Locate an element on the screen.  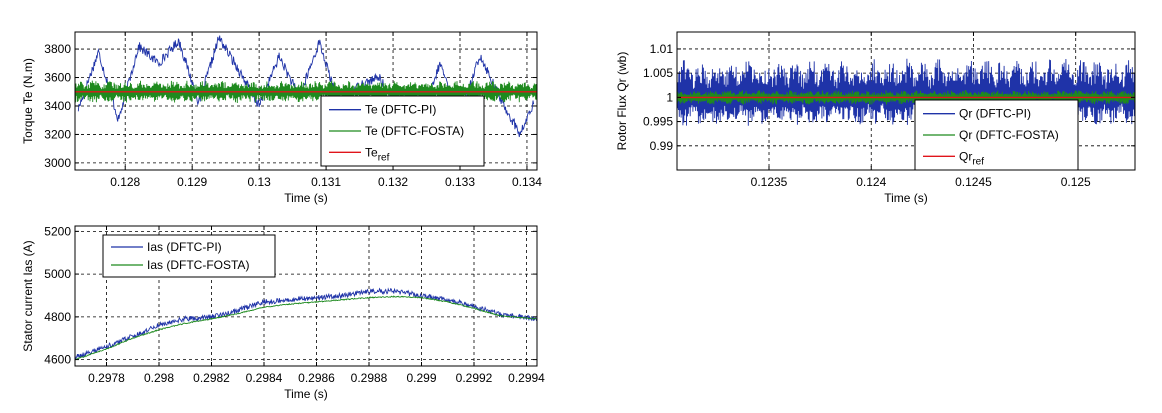
torque-x-tick-label-3: 0.131 is located at coordinates (326, 182).